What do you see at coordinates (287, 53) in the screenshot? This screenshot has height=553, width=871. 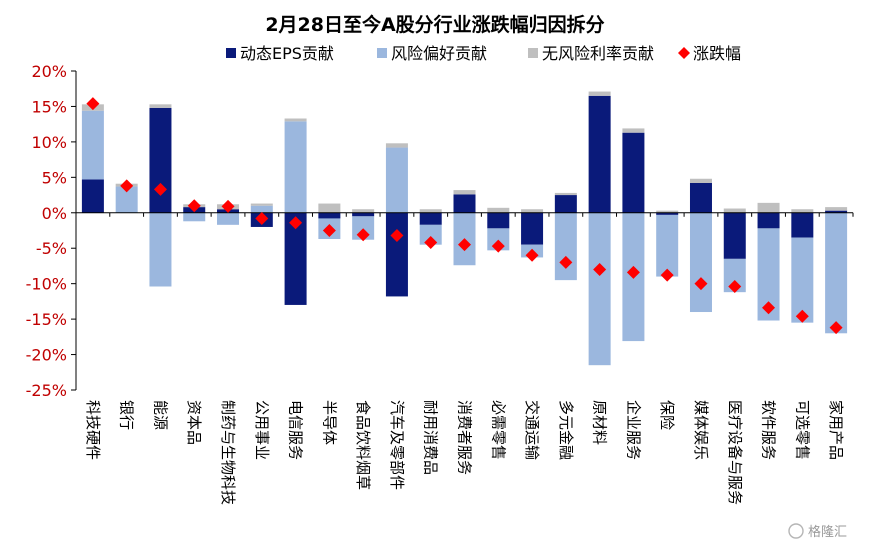 I see `legend-label-0: 动态EPS贡献` at bounding box center [287, 53].